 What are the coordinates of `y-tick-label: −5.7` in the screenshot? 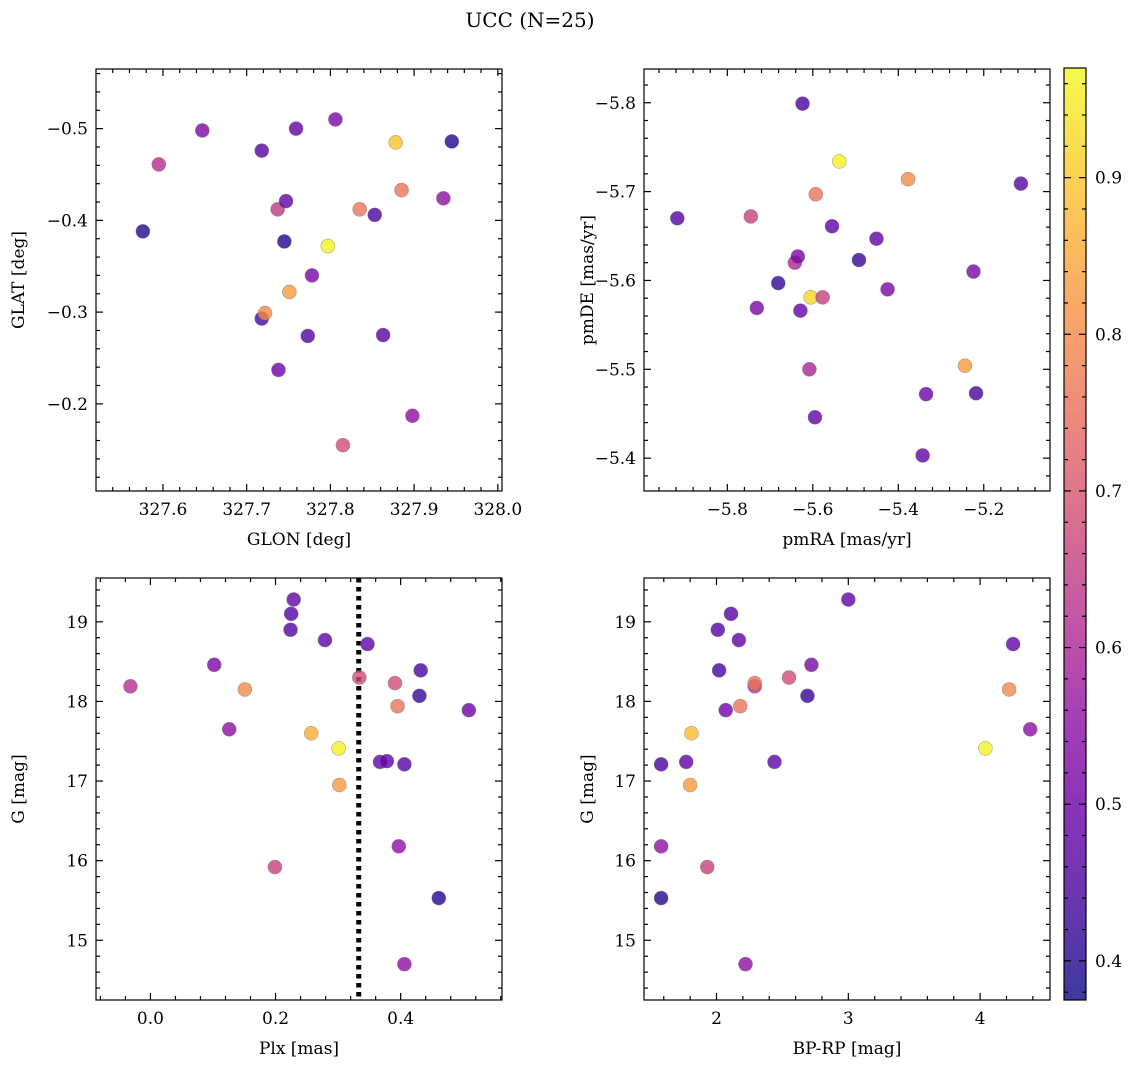 It's located at (615, 193).